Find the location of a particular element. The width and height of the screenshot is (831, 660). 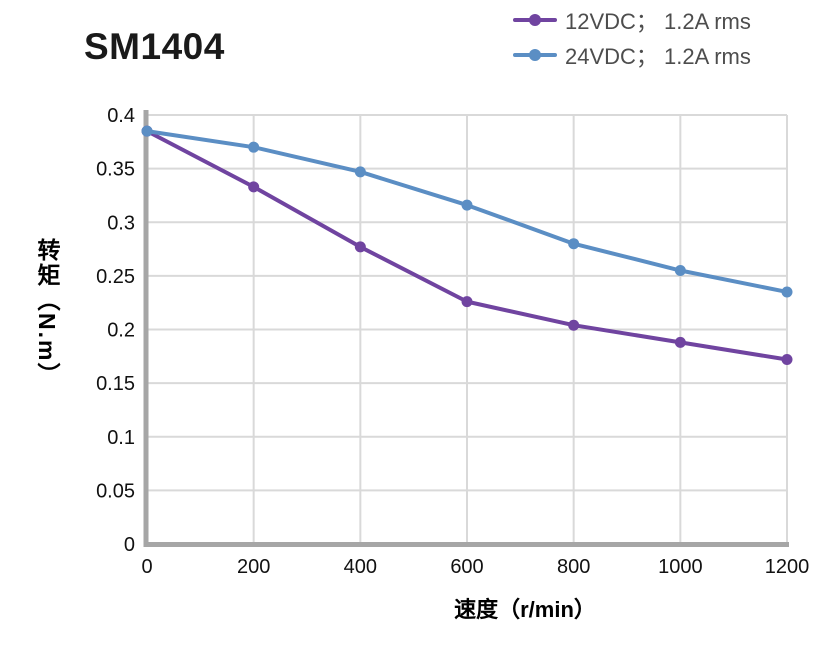

x-tick-label: 1200 is located at coordinates (787, 567).